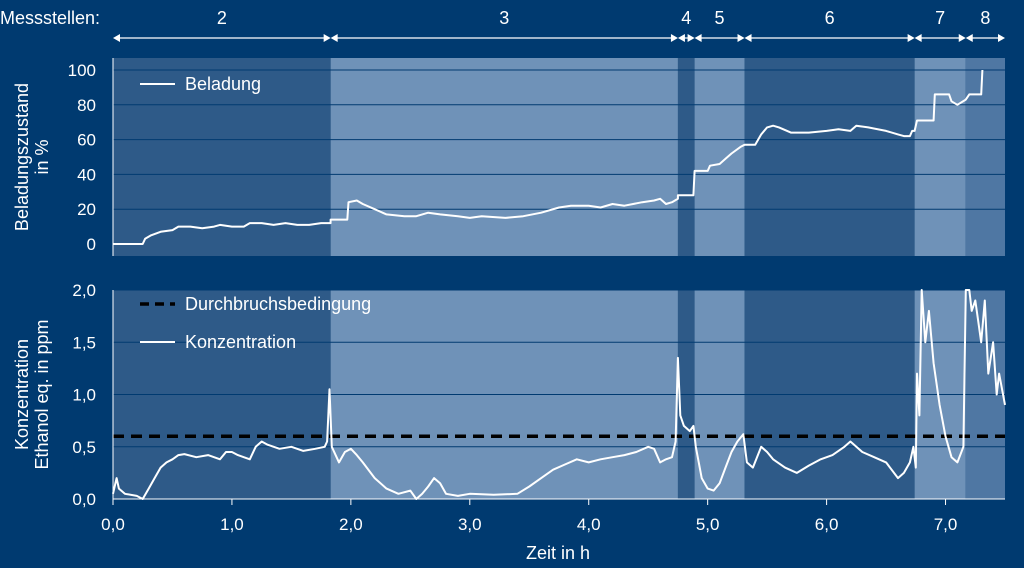  Describe the element at coordinates (470, 524) in the screenshot. I see `x-tick-label: 3,0` at that location.